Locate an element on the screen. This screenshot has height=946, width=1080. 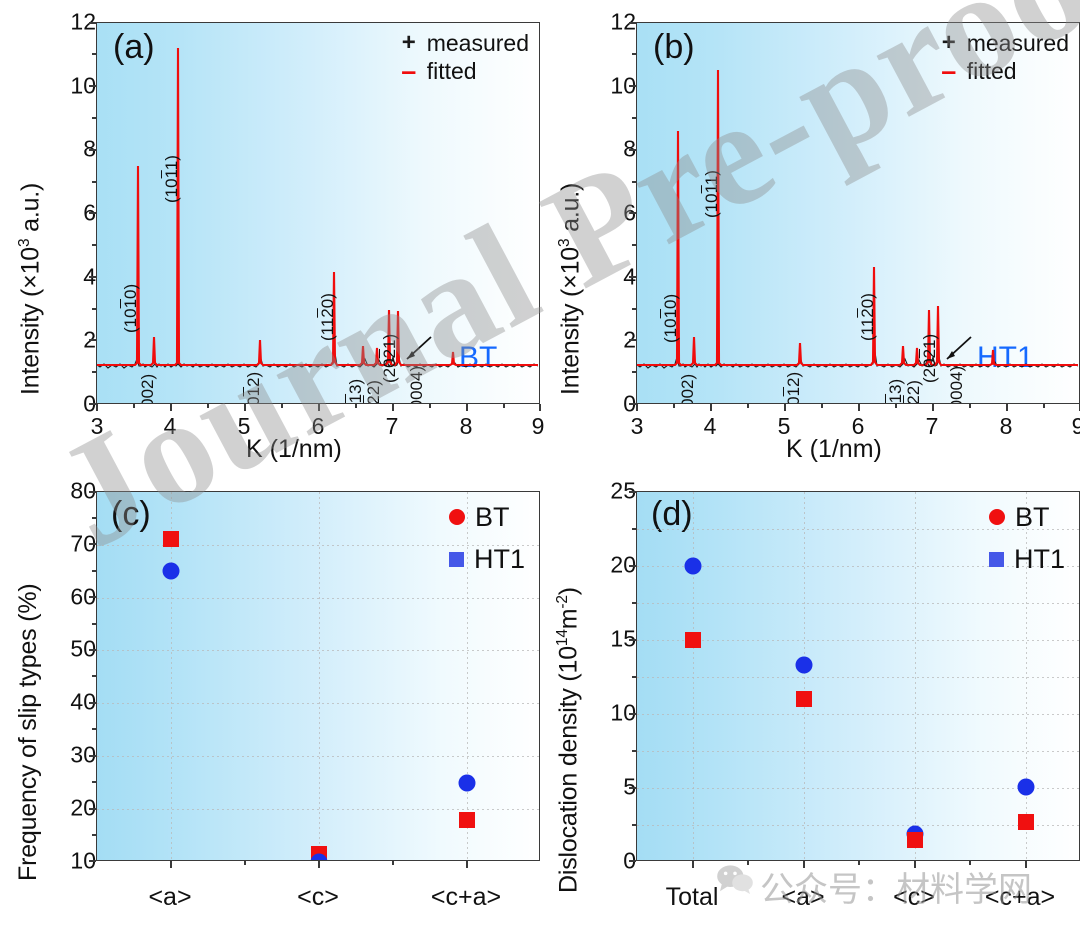
data-point-bt-c is located at coordinates (915, 840).